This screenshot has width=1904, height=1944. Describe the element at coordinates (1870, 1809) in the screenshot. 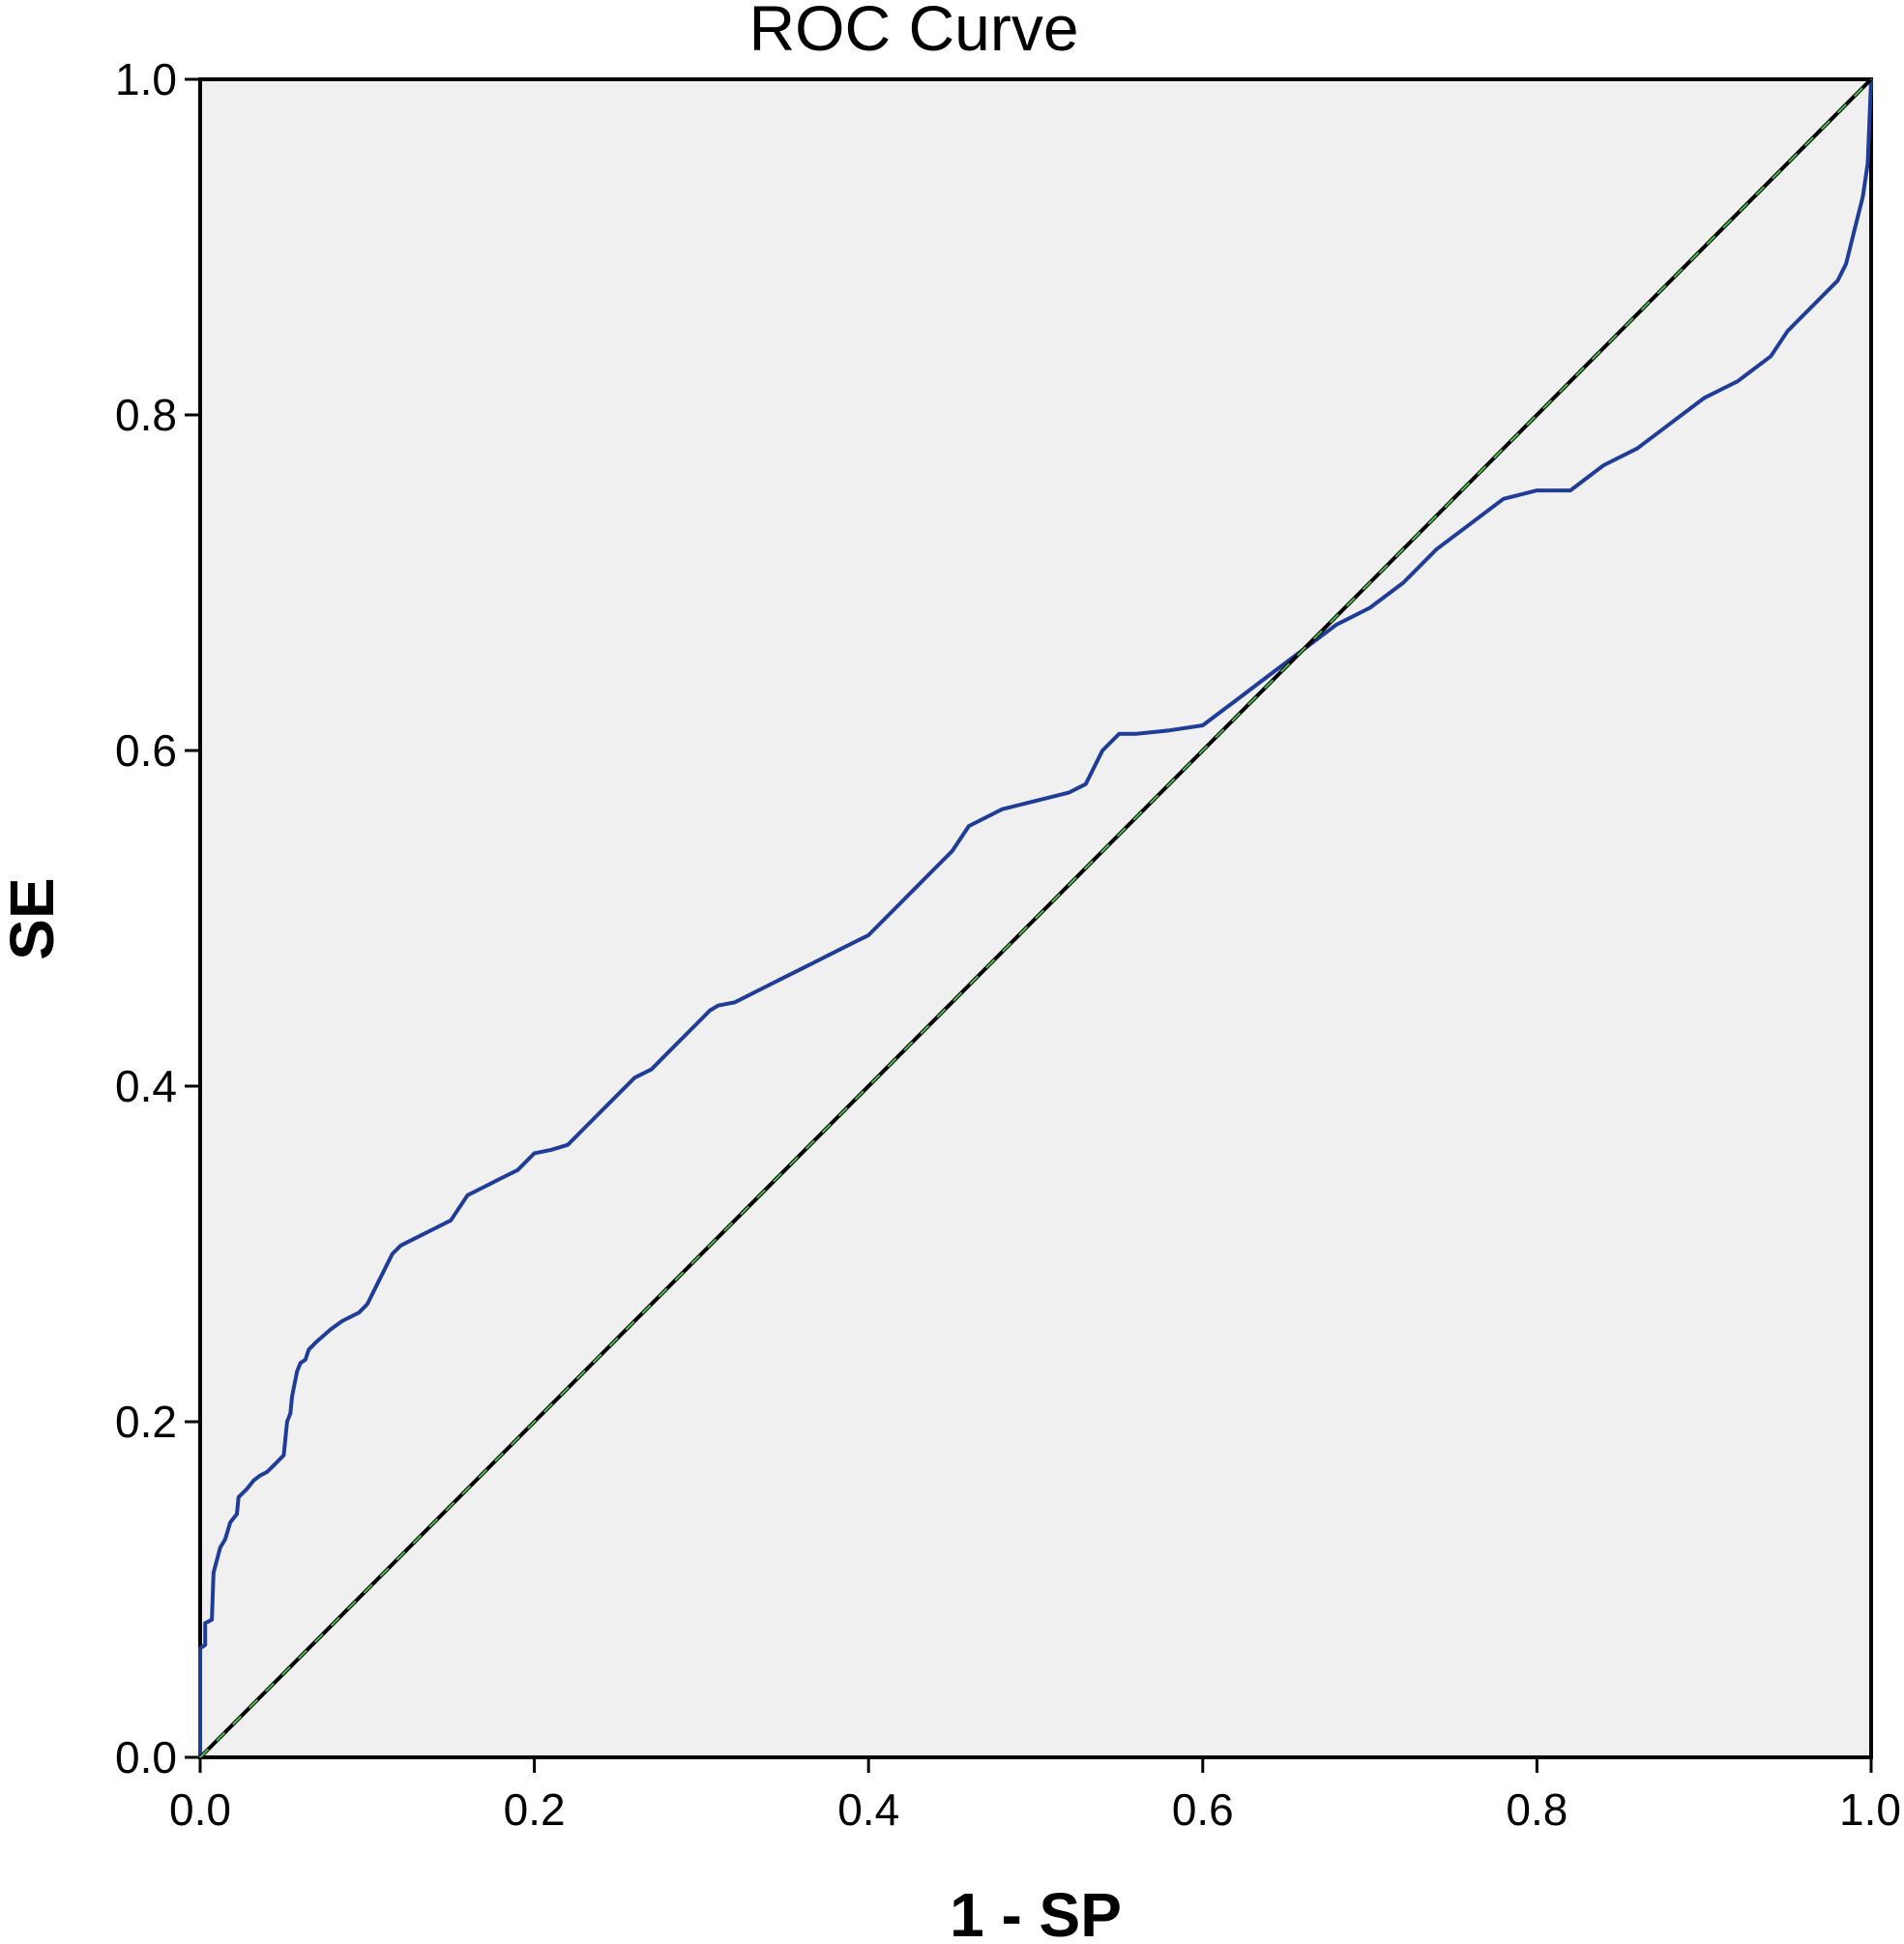

I see `x-tick-label: 1.0` at that location.